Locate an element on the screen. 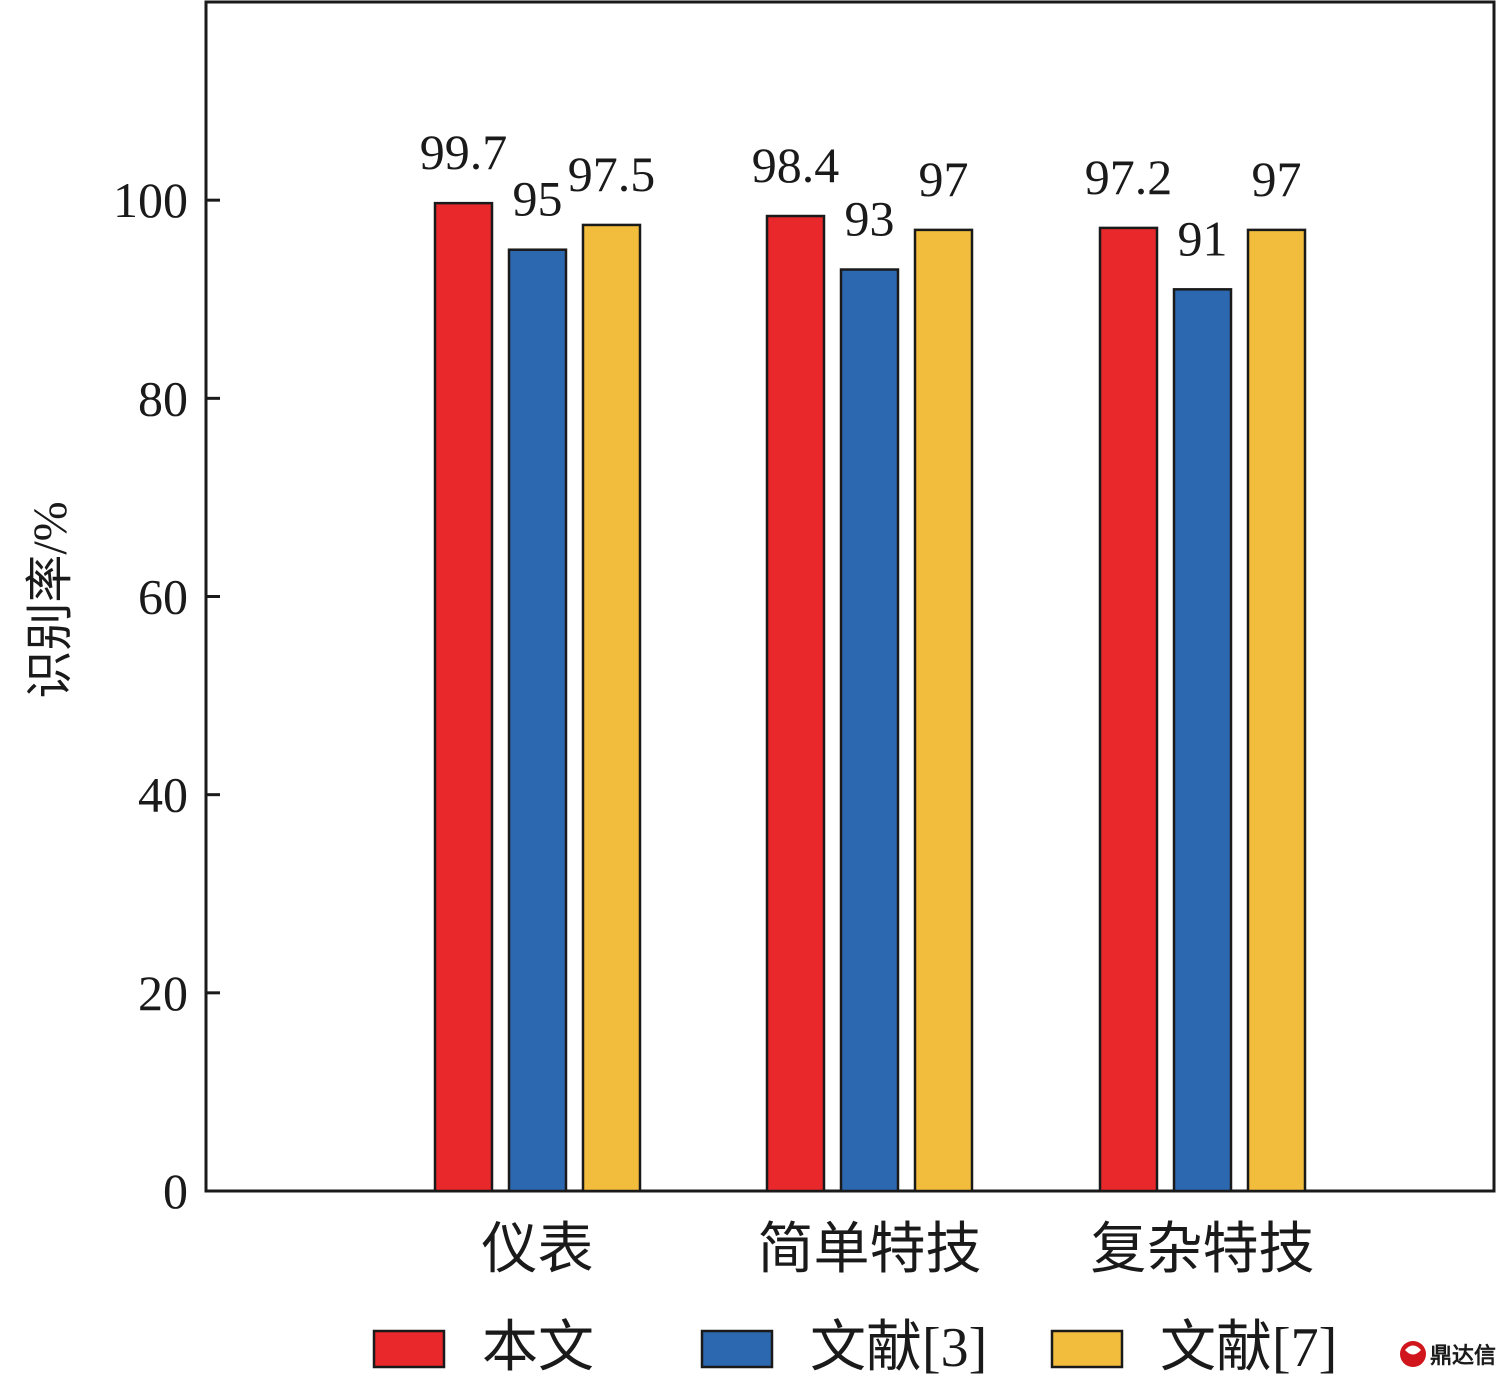 This screenshot has width=1502, height=1376. y-tick-label: 100 is located at coordinates (150, 200).